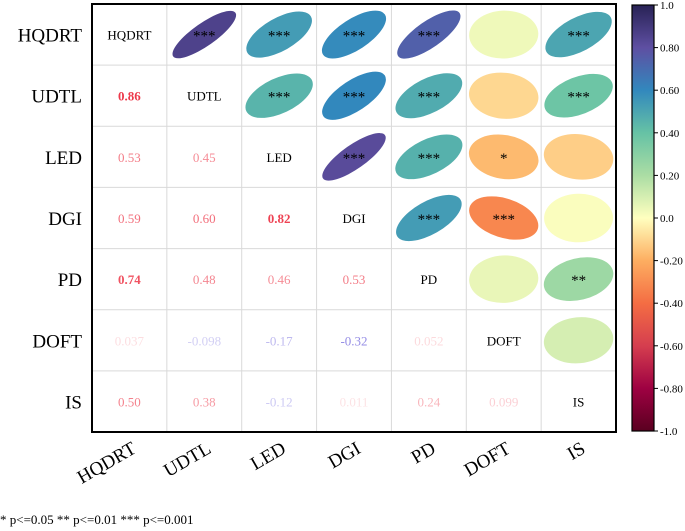  I want to click on row-label: LED, so click(63, 158).